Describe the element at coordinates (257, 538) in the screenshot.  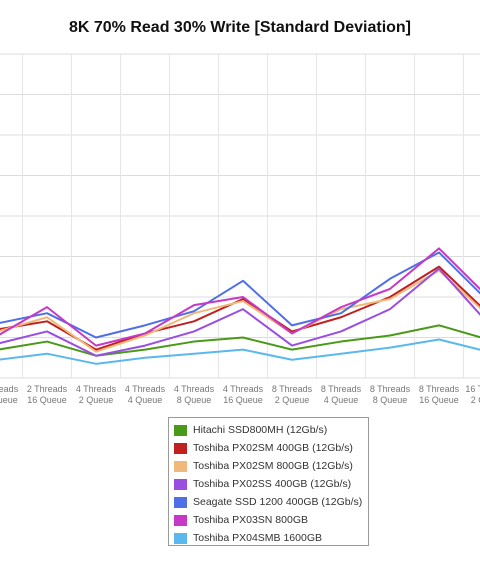
I see `legend-label: Toshiba PX04SMB 1600GB` at that location.